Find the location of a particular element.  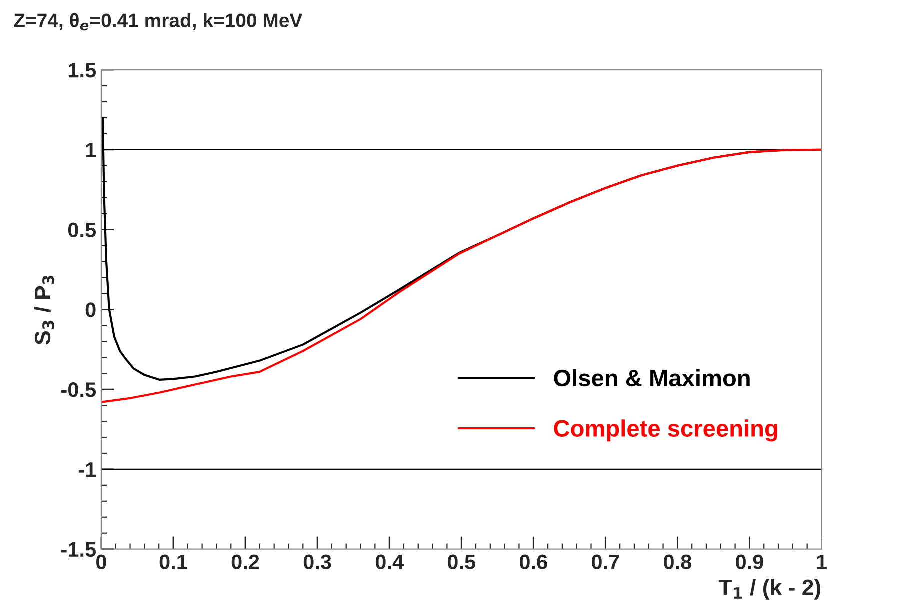

legend-label: Complete screening is located at coordinates (666, 431).